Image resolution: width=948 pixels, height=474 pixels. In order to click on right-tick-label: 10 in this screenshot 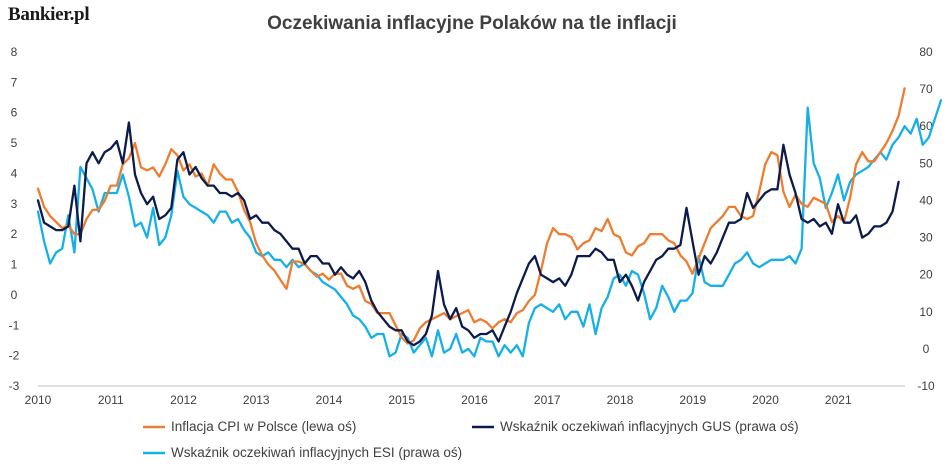, I will do `click(926, 312)`.